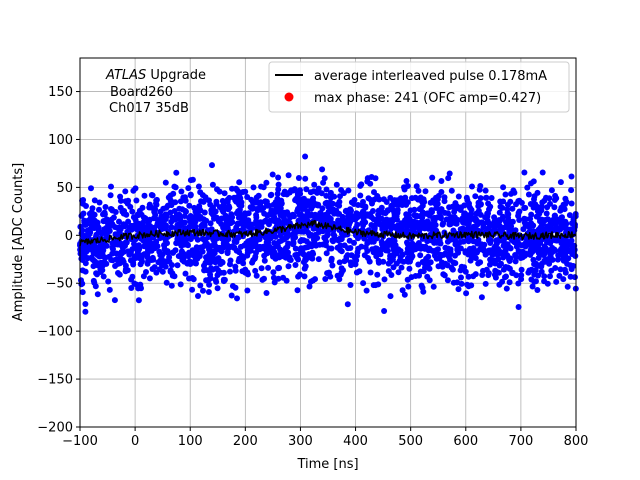 The height and width of the screenshot is (480, 640). What do you see at coordinates (135, 441) in the screenshot?
I see `x-tick-label: 0` at bounding box center [135, 441].